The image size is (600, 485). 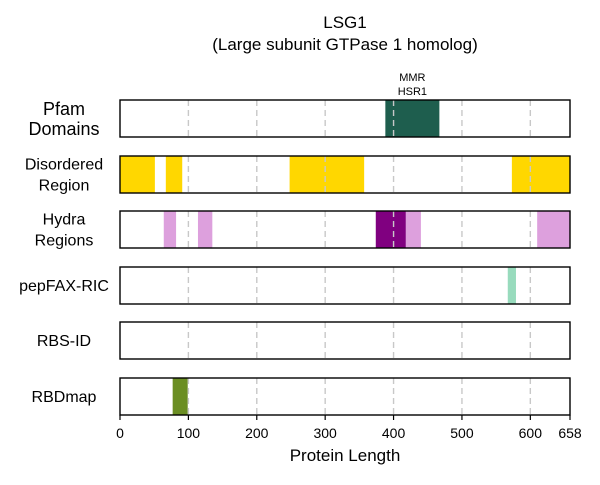 What do you see at coordinates (345, 44) in the screenshot?
I see `chart-subtitle: (Large subunit GTPase 1 homolog)` at bounding box center [345, 44].